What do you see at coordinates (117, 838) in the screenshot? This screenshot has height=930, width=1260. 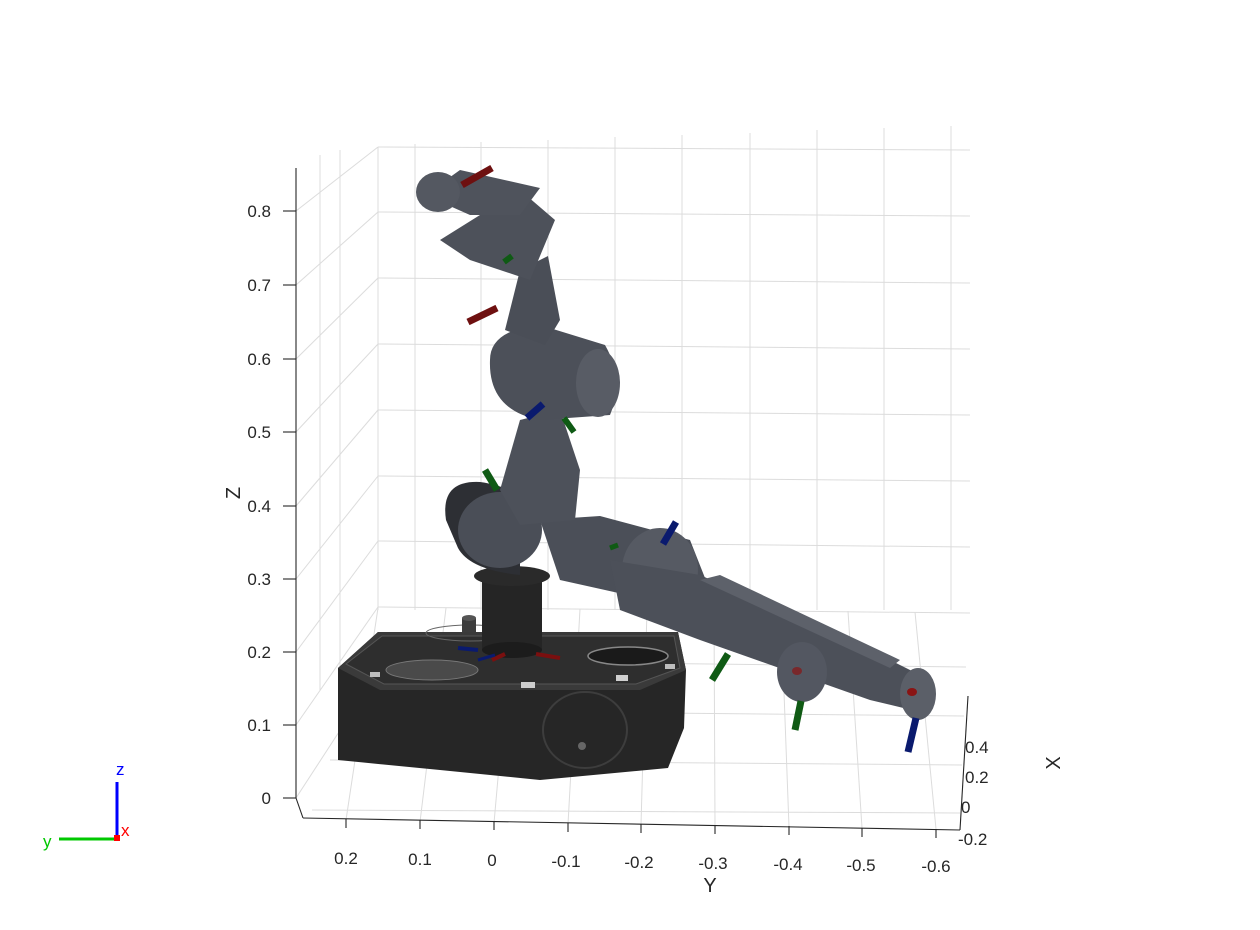 I see `triad-x-axis` at bounding box center [117, 838].